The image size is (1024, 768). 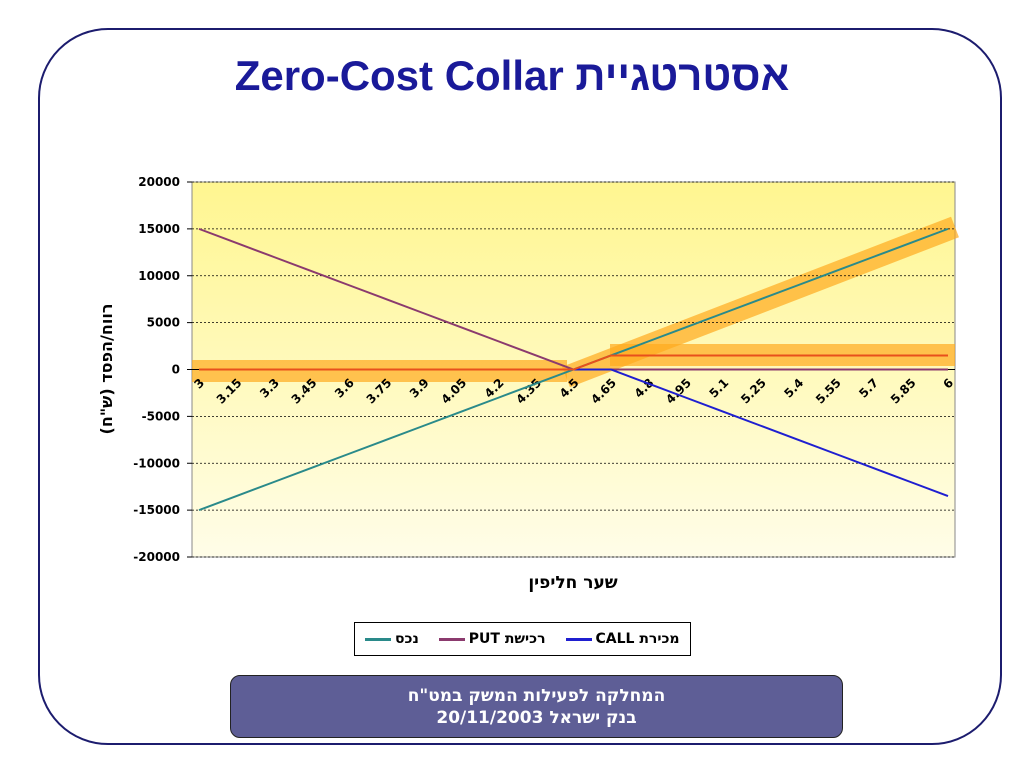 I want to click on y-tick-label: -5000, so click(x=161, y=416).